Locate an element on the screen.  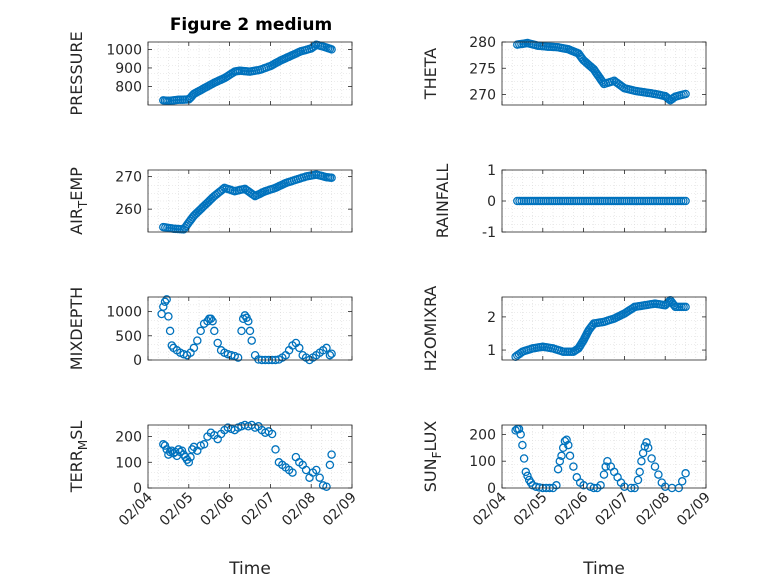
series-terr_msl is located at coordinates (247, 455).